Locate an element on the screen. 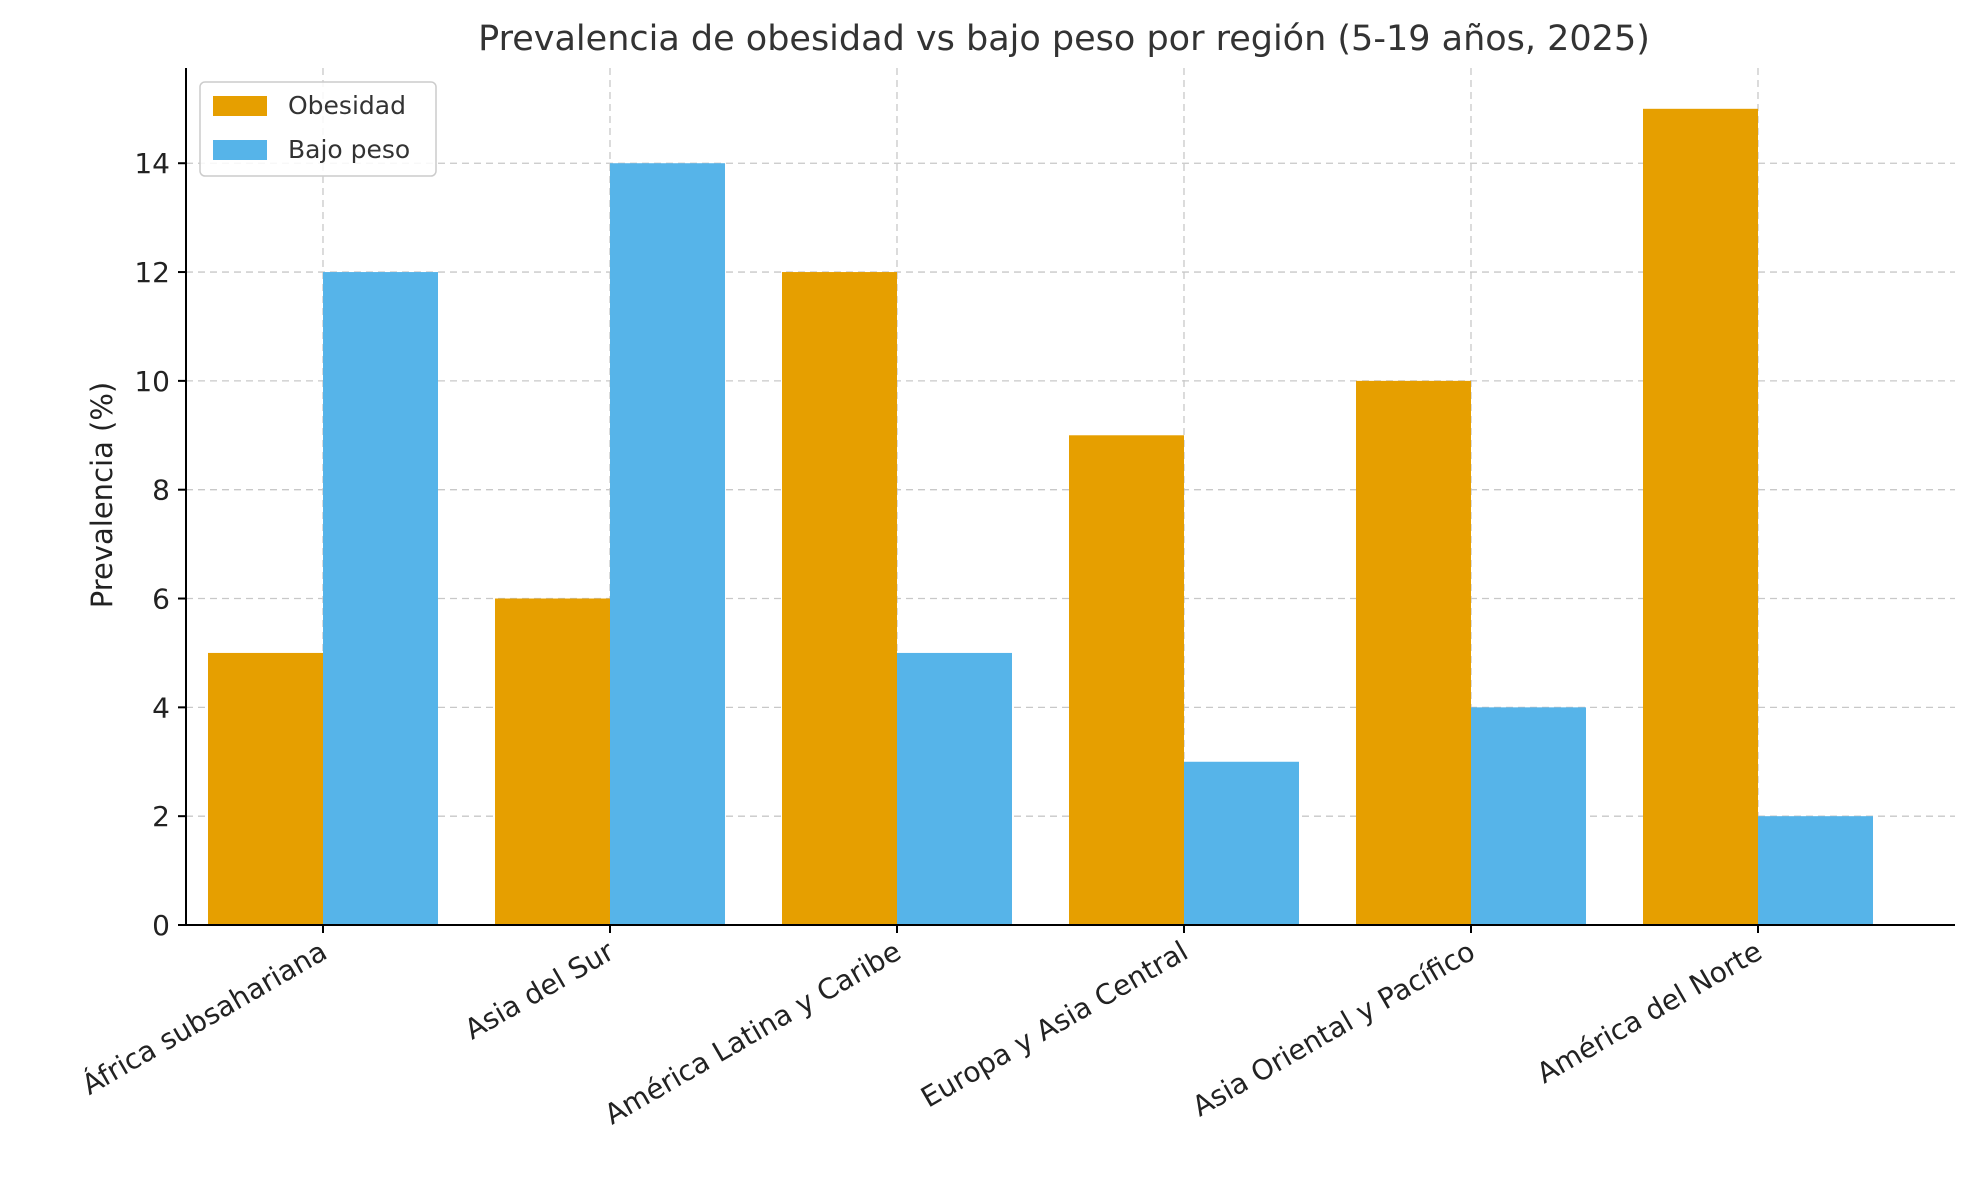 The width and height of the screenshot is (1963, 1180). y-tick-label: 8 is located at coordinates (161, 490).